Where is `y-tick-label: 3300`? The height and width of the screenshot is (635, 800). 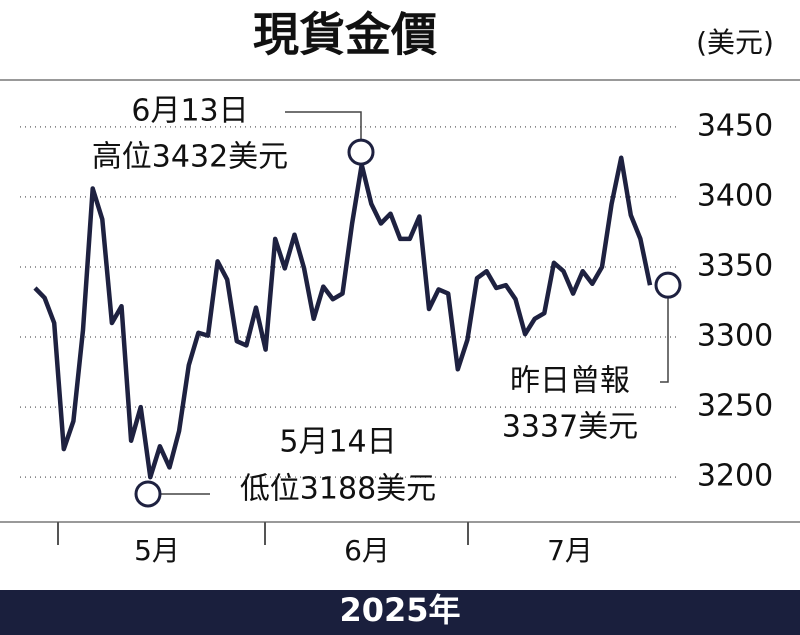 y-tick-label: 3300 is located at coordinates (735, 336).